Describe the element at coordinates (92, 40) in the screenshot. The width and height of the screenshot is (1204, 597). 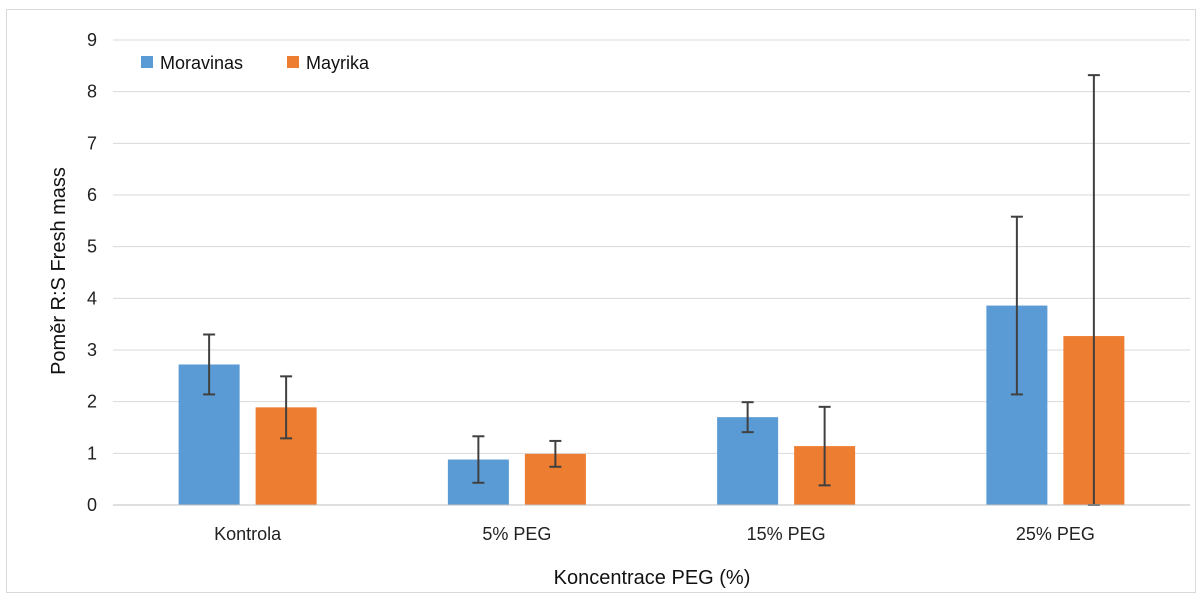
I see `y-tick-label: 9` at that location.